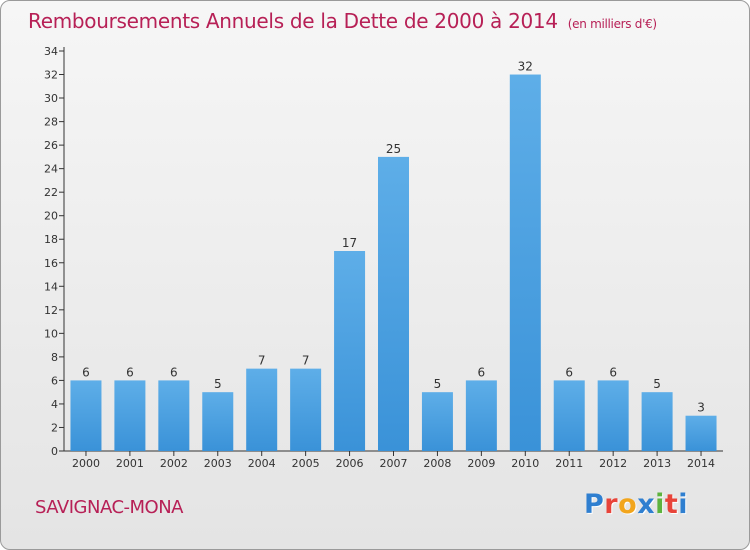  Describe the element at coordinates (51, 145) in the screenshot. I see `y-tick-label: 26` at that location.